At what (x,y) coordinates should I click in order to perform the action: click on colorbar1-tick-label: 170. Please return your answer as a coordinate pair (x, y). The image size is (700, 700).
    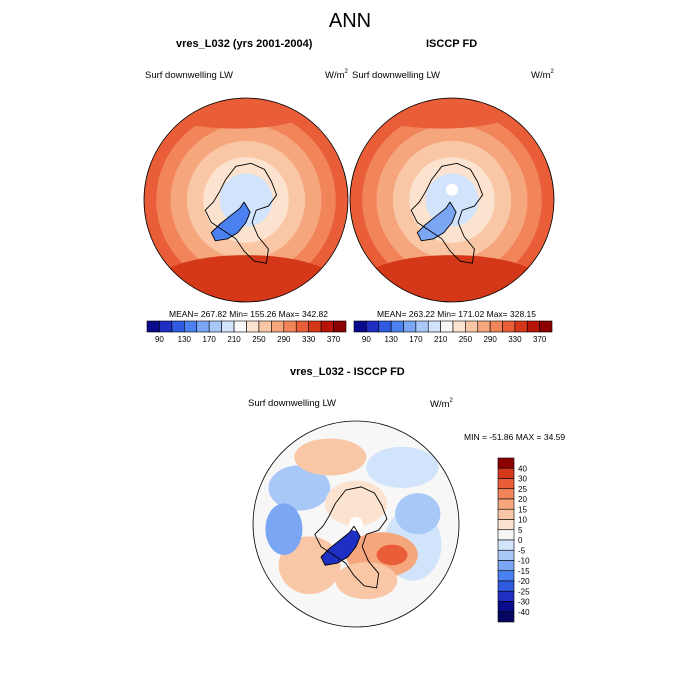
    Looking at the image, I should click on (210, 339).